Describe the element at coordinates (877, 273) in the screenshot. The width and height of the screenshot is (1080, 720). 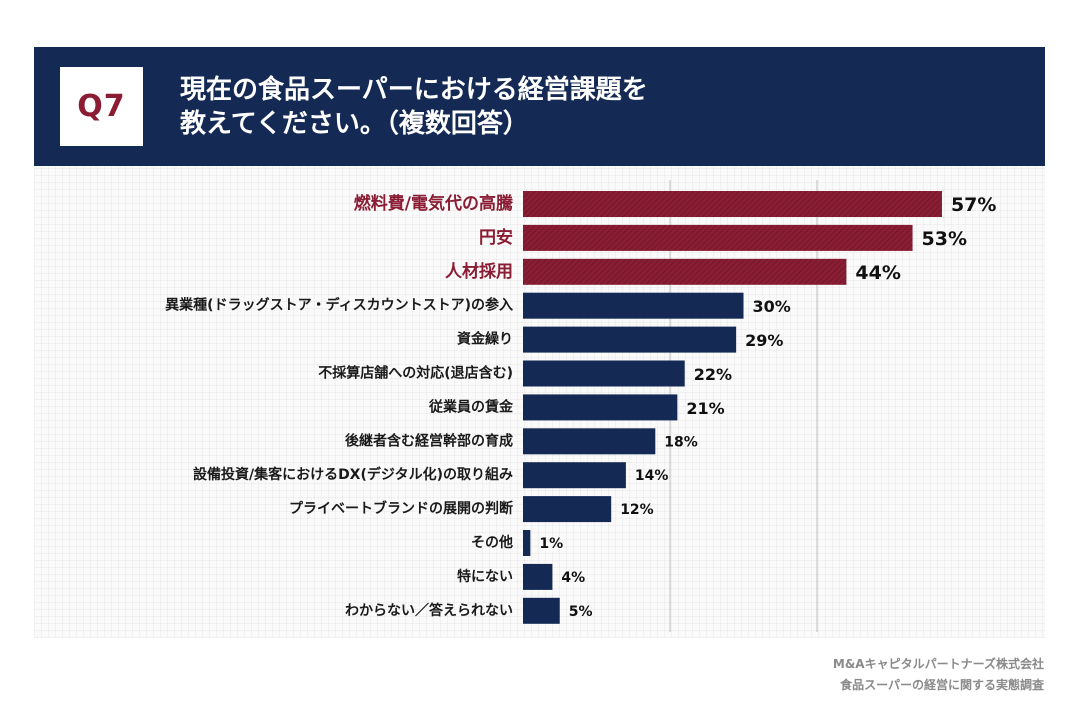
I see `value-label-3: 44%` at that location.